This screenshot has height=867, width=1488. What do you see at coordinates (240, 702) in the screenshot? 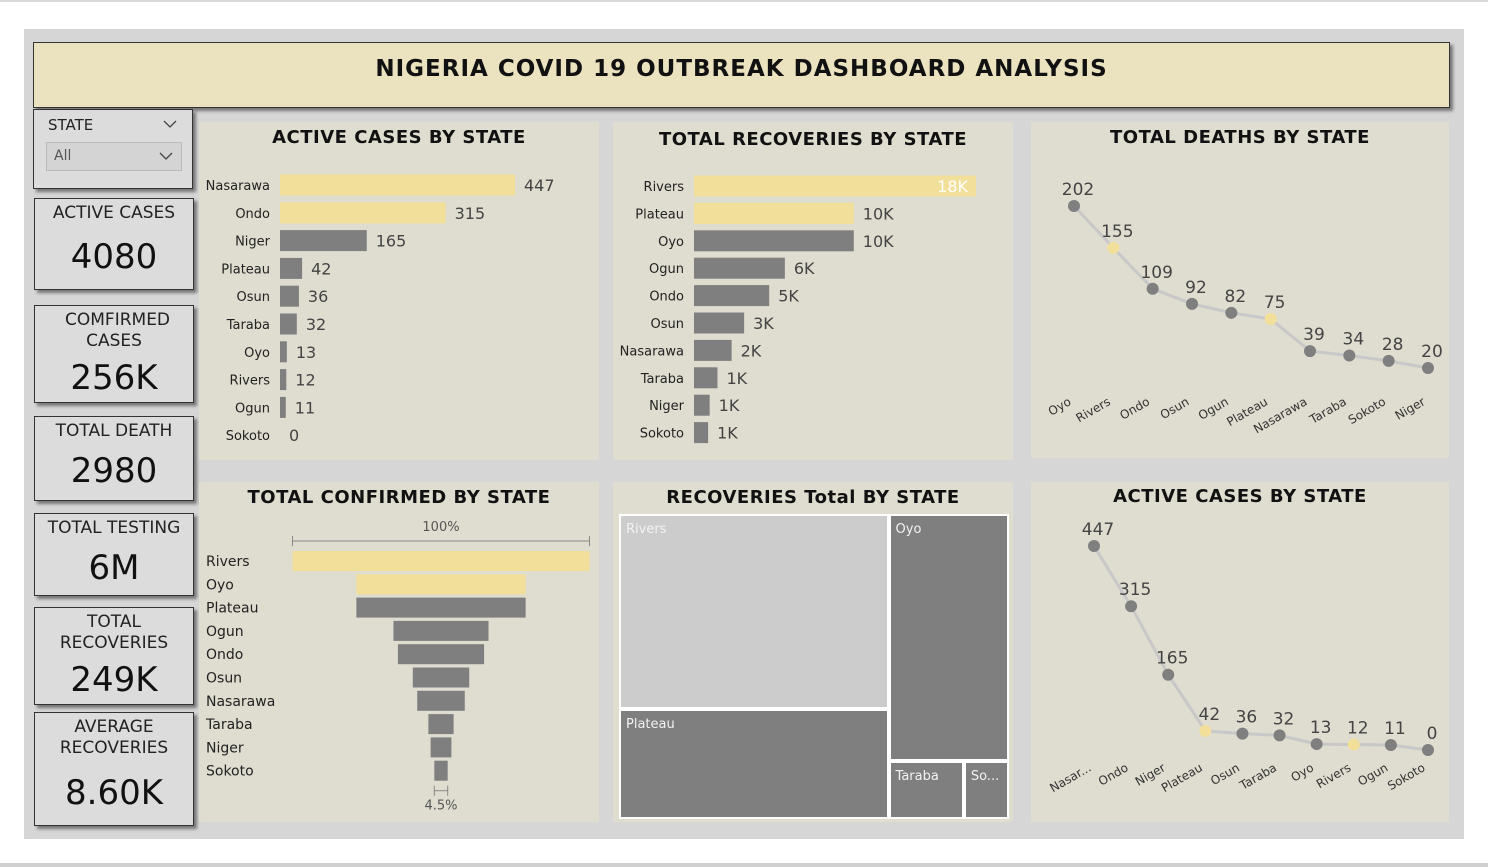
I see `category-label: Nasarawa` at bounding box center [240, 702].